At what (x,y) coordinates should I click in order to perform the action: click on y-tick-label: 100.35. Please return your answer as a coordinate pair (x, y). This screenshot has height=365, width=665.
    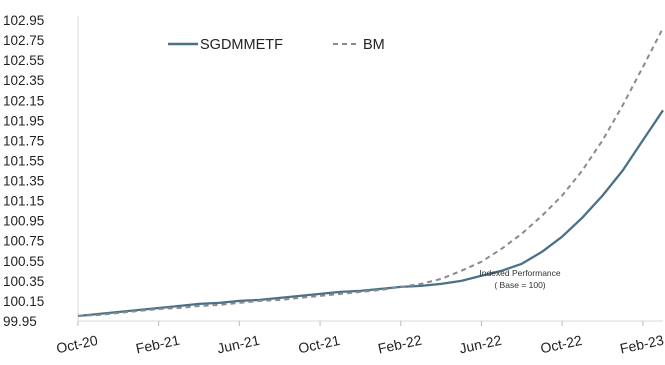
    Looking at the image, I should click on (23, 281).